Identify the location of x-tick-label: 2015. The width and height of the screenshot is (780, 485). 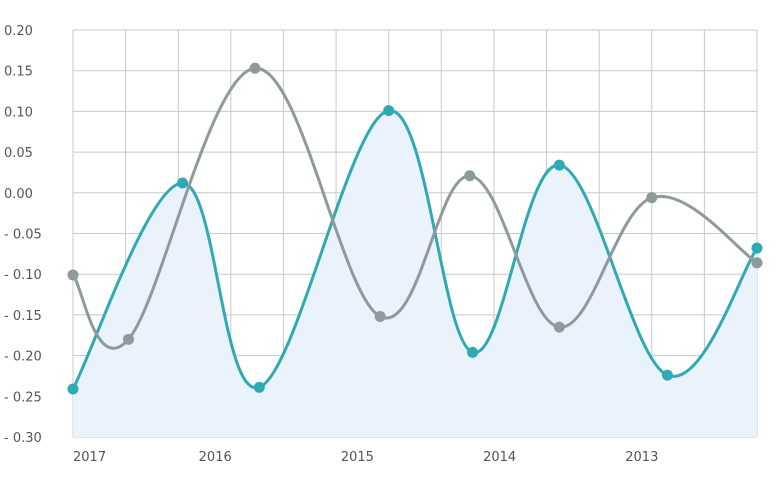
(357, 457).